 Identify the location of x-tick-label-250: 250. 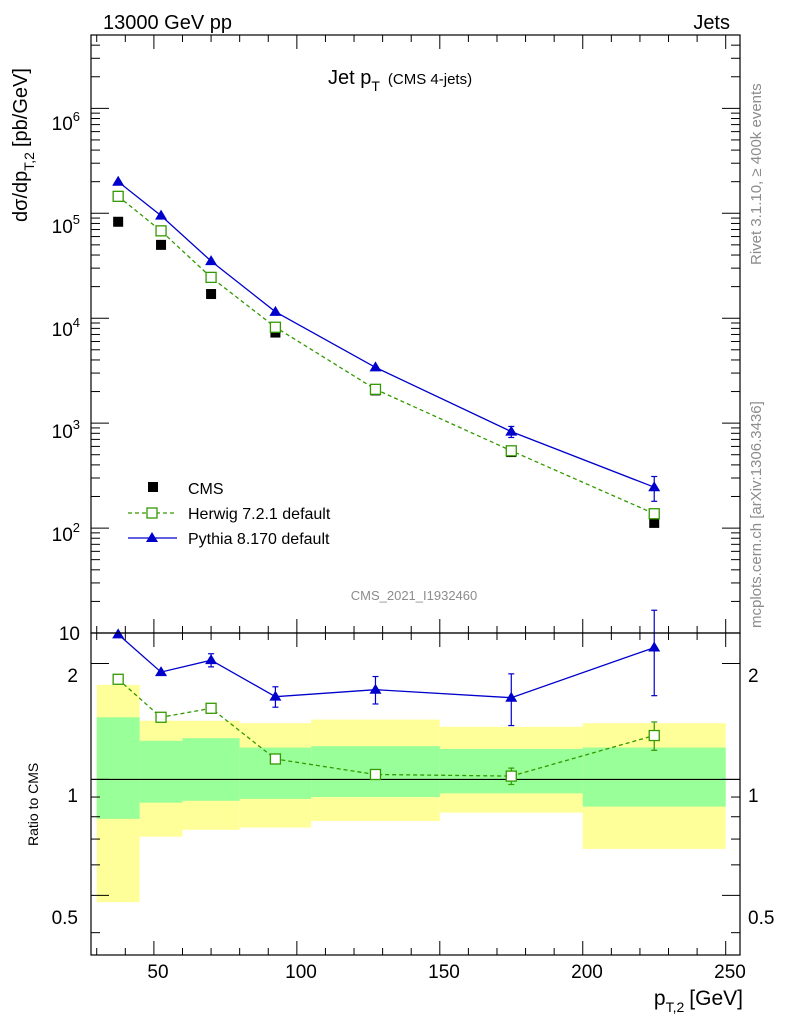
(730, 972).